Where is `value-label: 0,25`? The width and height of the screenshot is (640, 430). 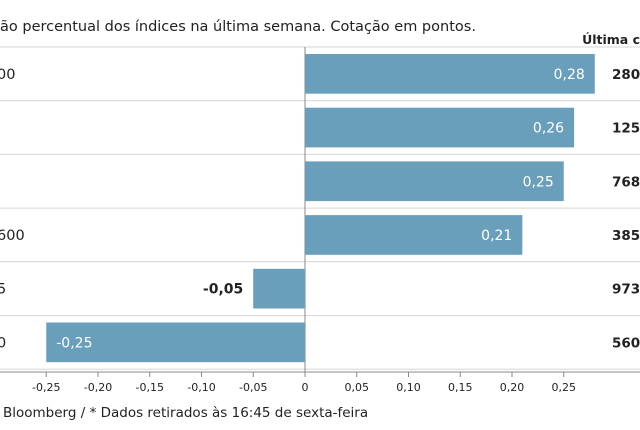
value-label: 0,25 is located at coordinates (538, 182).